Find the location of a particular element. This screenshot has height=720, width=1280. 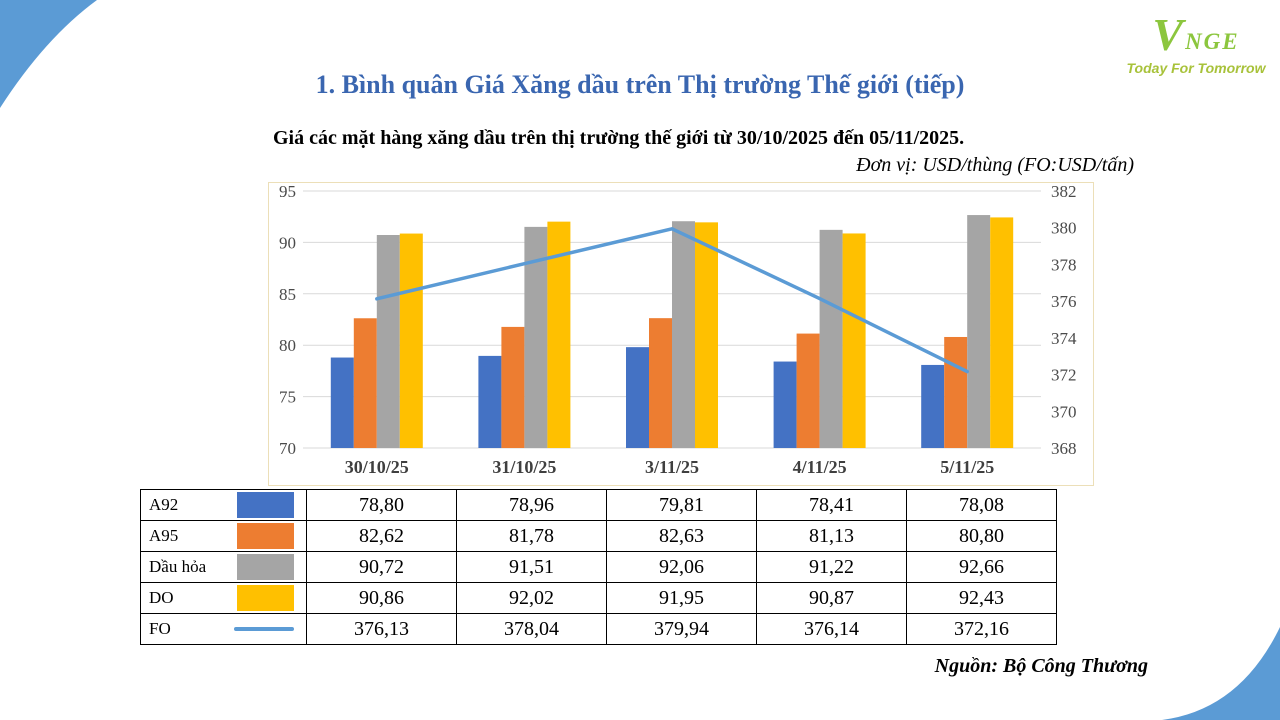

fo-line-series is located at coordinates (672, 300).